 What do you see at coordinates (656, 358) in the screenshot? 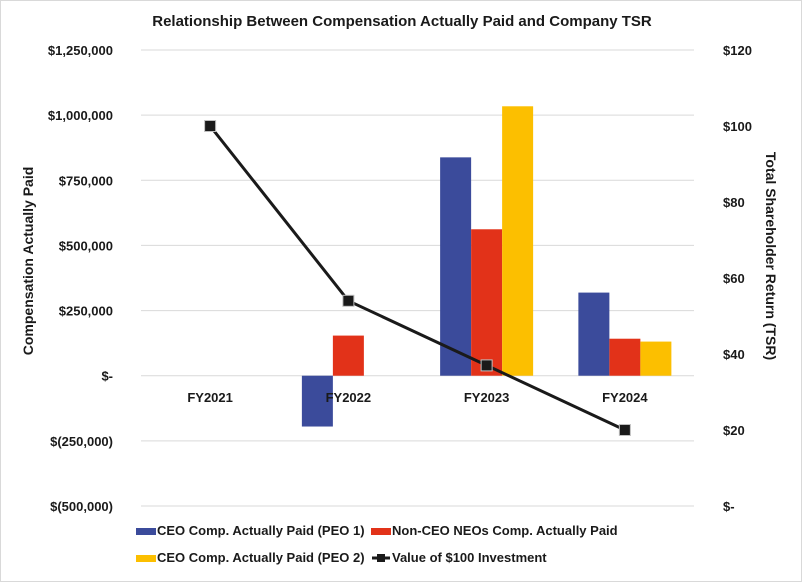
I see `bar-fy2024-s2` at bounding box center [656, 358].